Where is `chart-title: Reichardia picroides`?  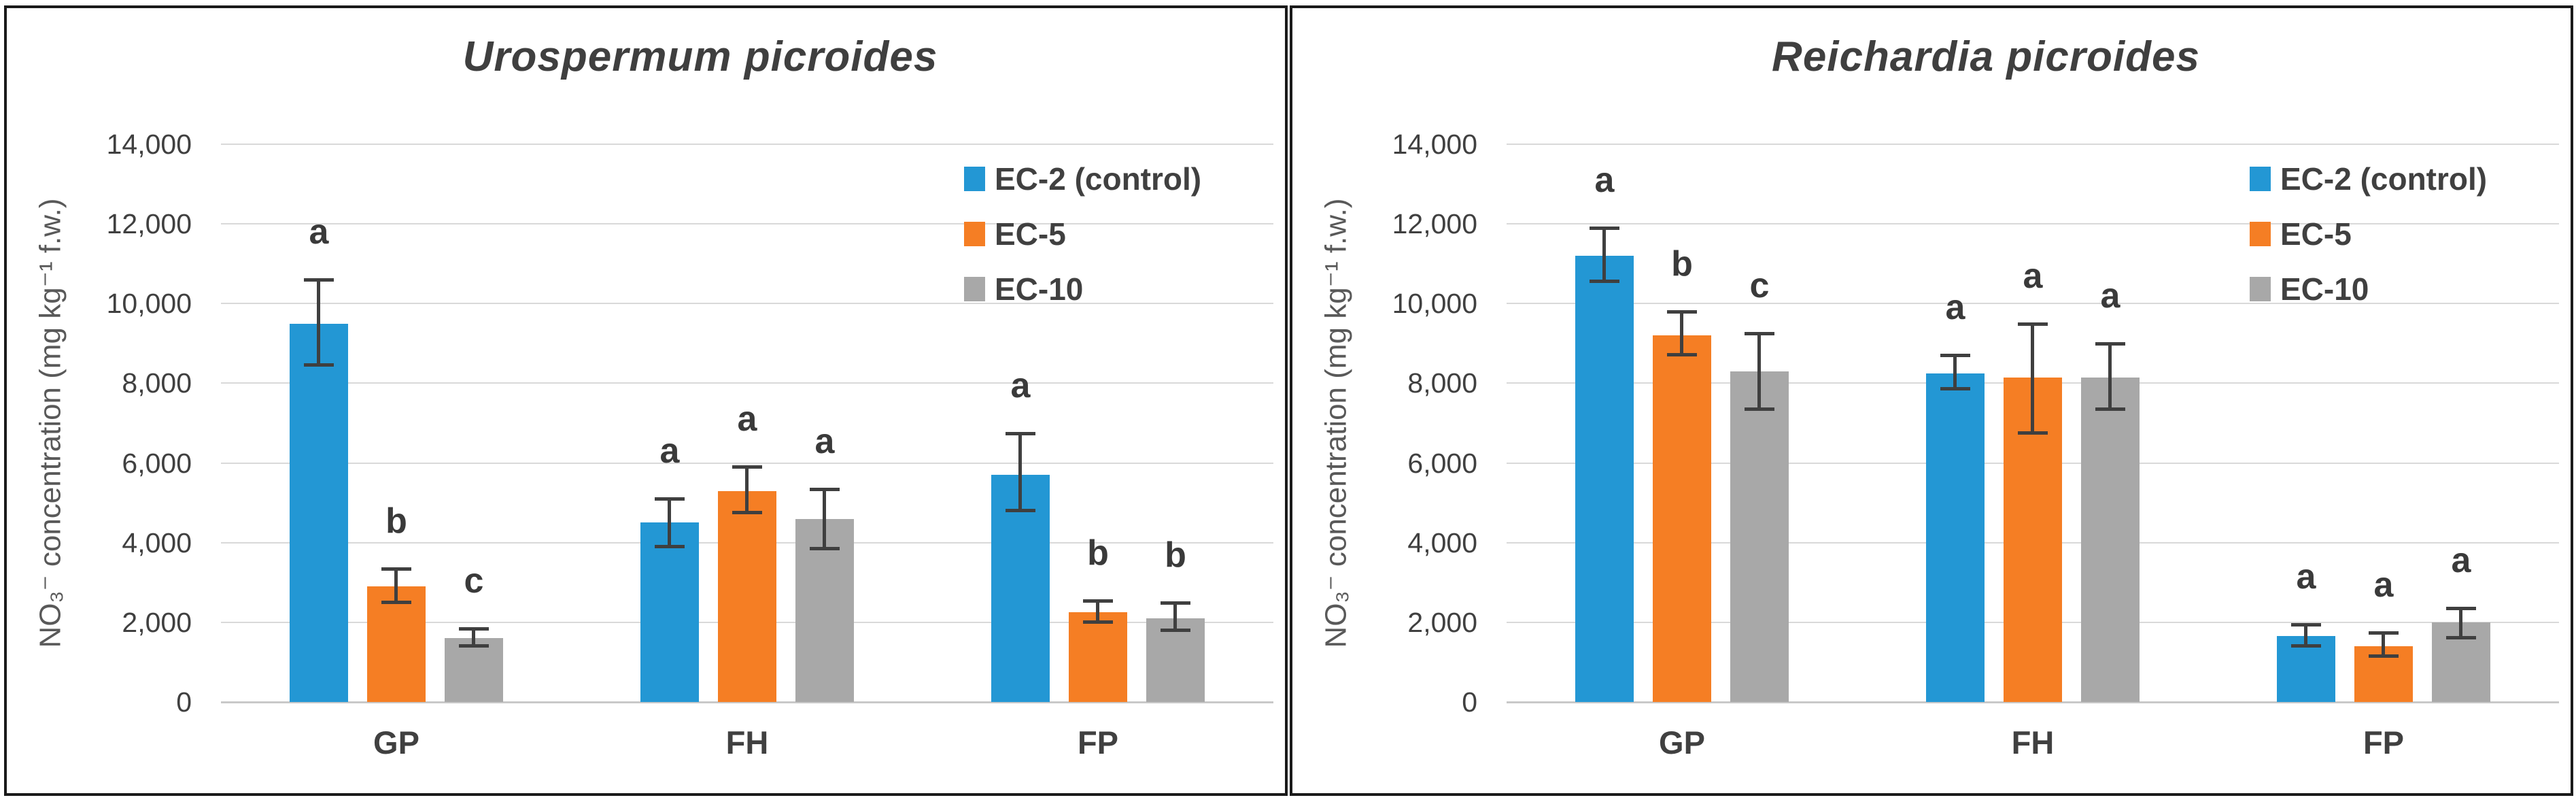
chart-title: Reichardia picroides is located at coordinates (1986, 57).